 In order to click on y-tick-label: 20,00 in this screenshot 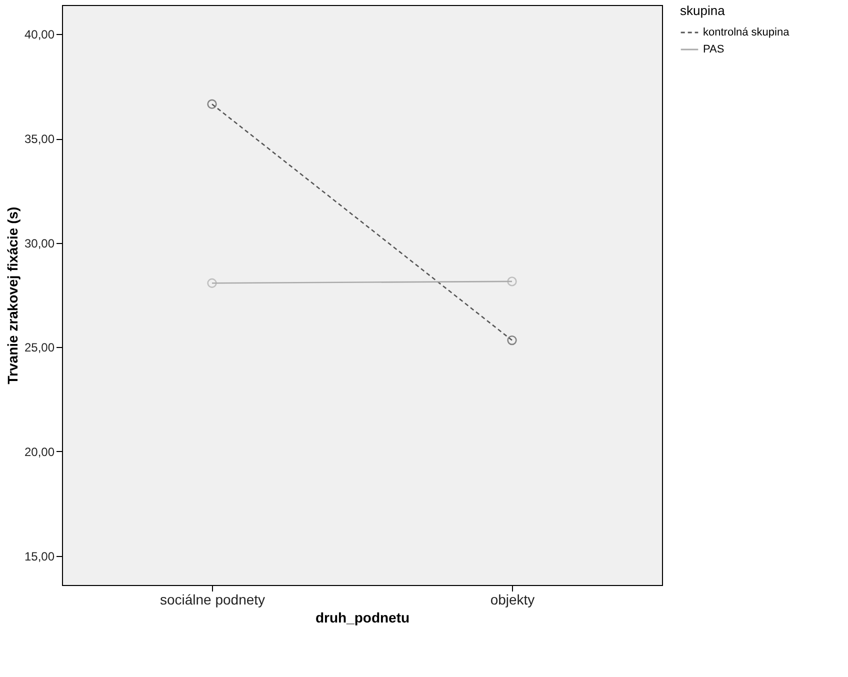, I will do `click(39, 451)`.